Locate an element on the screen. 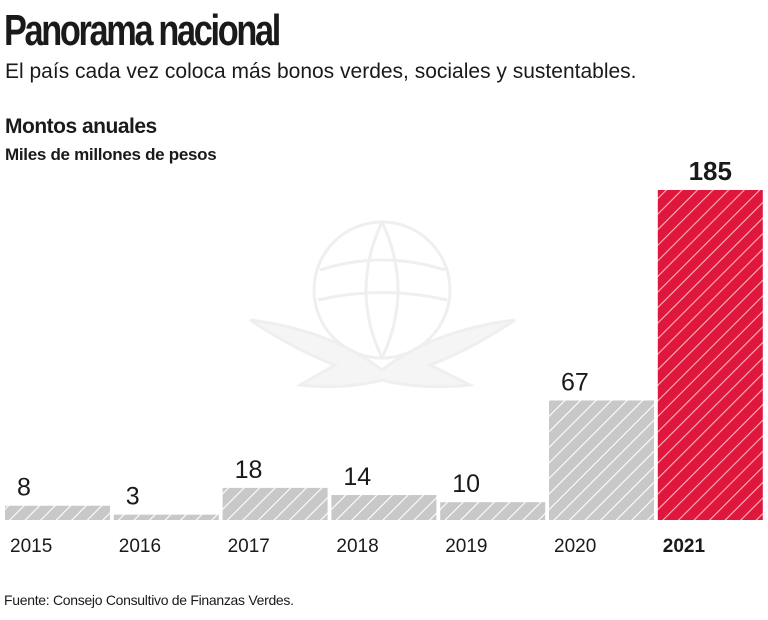 This screenshot has height=620, width=768. page-title: Panorama nacional is located at coordinates (142, 30).